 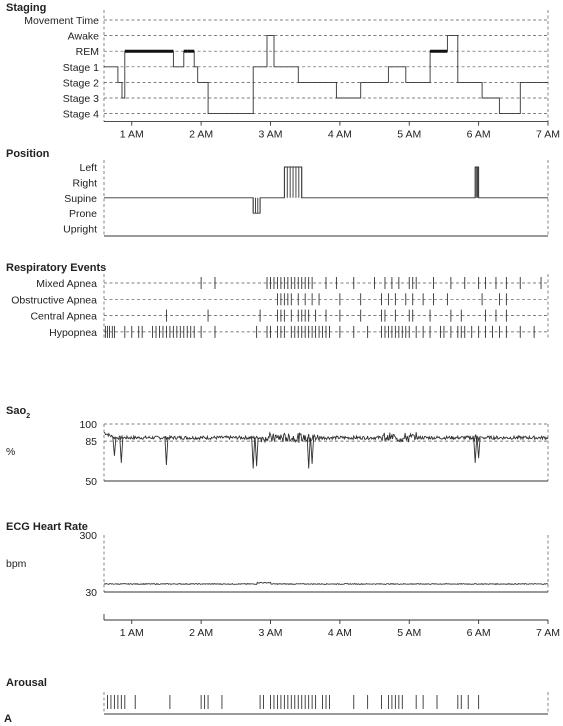 What do you see at coordinates (548, 633) in the screenshot?
I see `time-axis-tick-label: 7 AM` at bounding box center [548, 633].